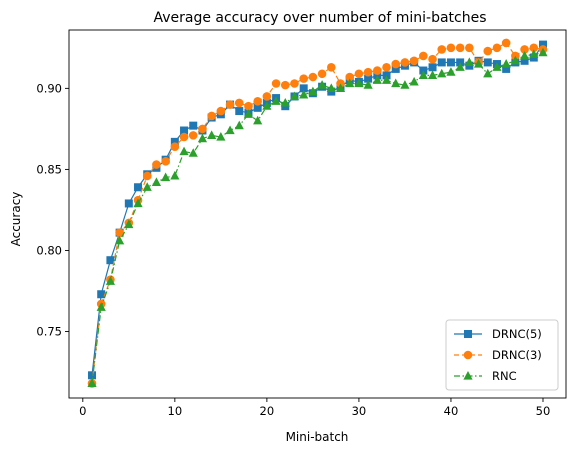 This screenshot has width=576, height=453. I want to click on legend-item: DRNC(5), so click(498, 334).